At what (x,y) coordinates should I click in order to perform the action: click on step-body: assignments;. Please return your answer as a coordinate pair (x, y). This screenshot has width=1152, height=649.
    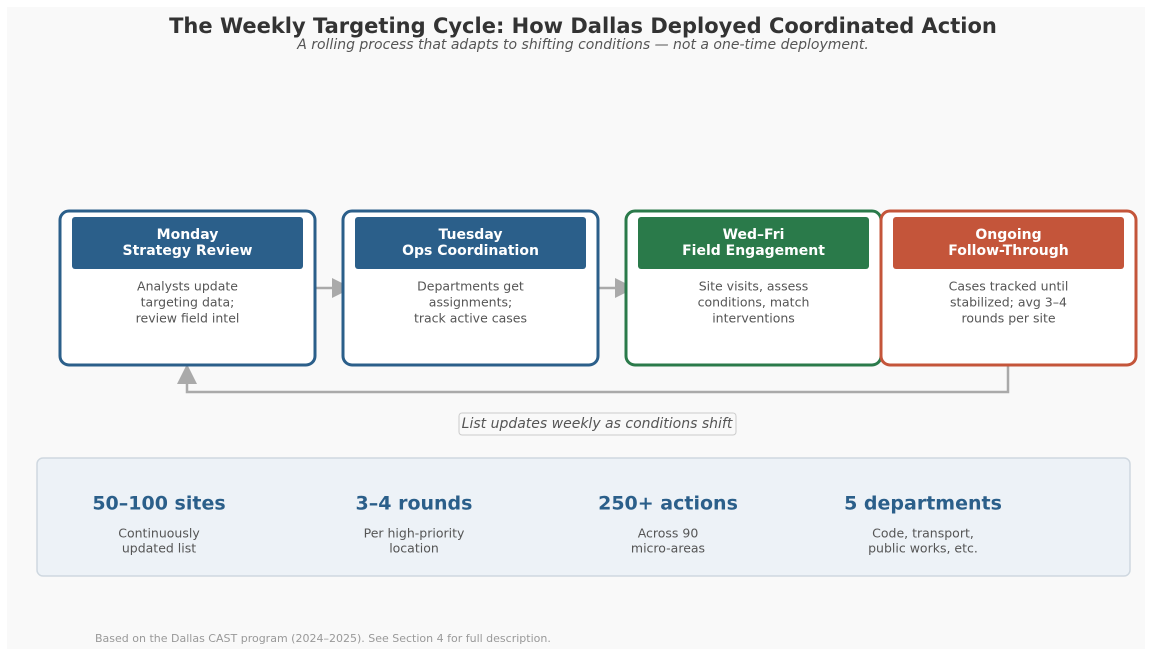
    Looking at the image, I should click on (470, 302).